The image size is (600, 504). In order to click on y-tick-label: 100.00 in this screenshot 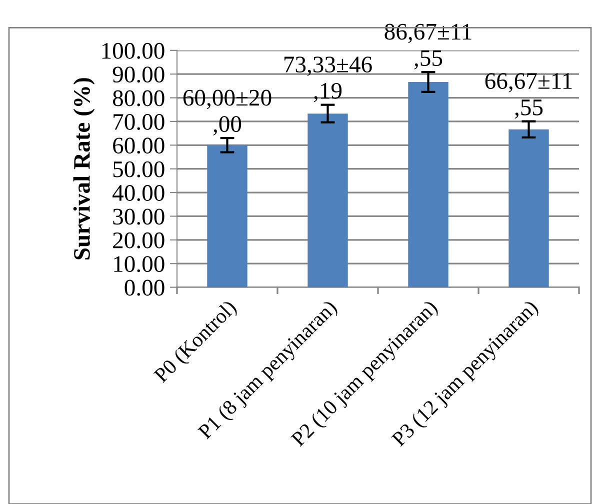, I will do `click(133, 50)`.